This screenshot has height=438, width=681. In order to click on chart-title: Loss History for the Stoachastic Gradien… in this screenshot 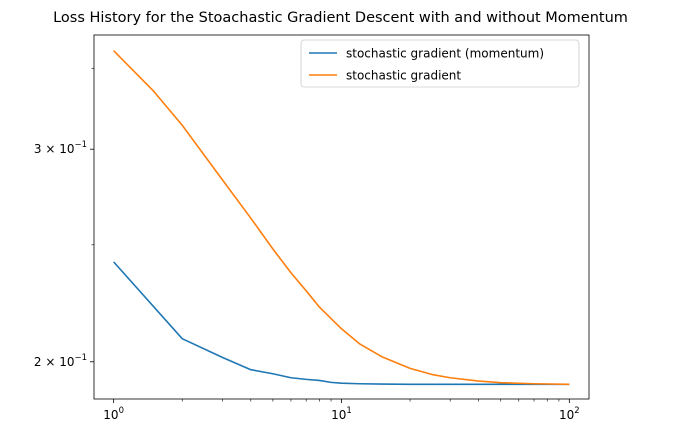, I will do `click(340, 18)`.